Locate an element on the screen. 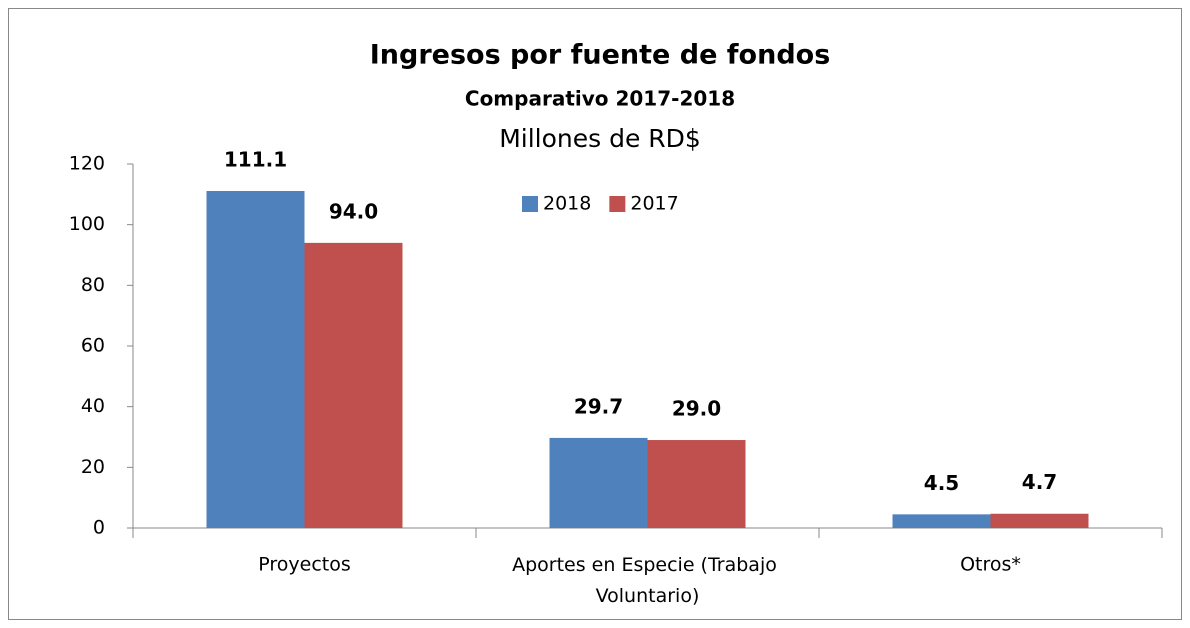  x-tick-label: Proyectos is located at coordinates (304, 565).